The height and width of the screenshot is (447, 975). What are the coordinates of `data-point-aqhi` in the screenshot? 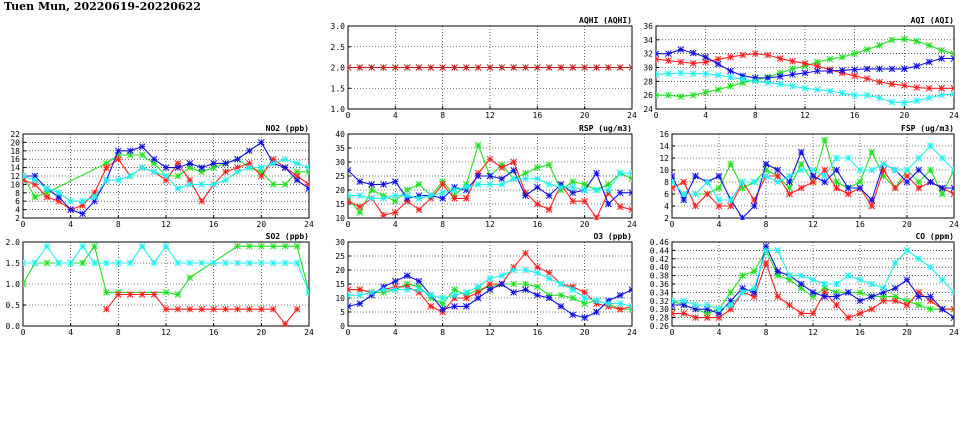 It's located at (585, 67).